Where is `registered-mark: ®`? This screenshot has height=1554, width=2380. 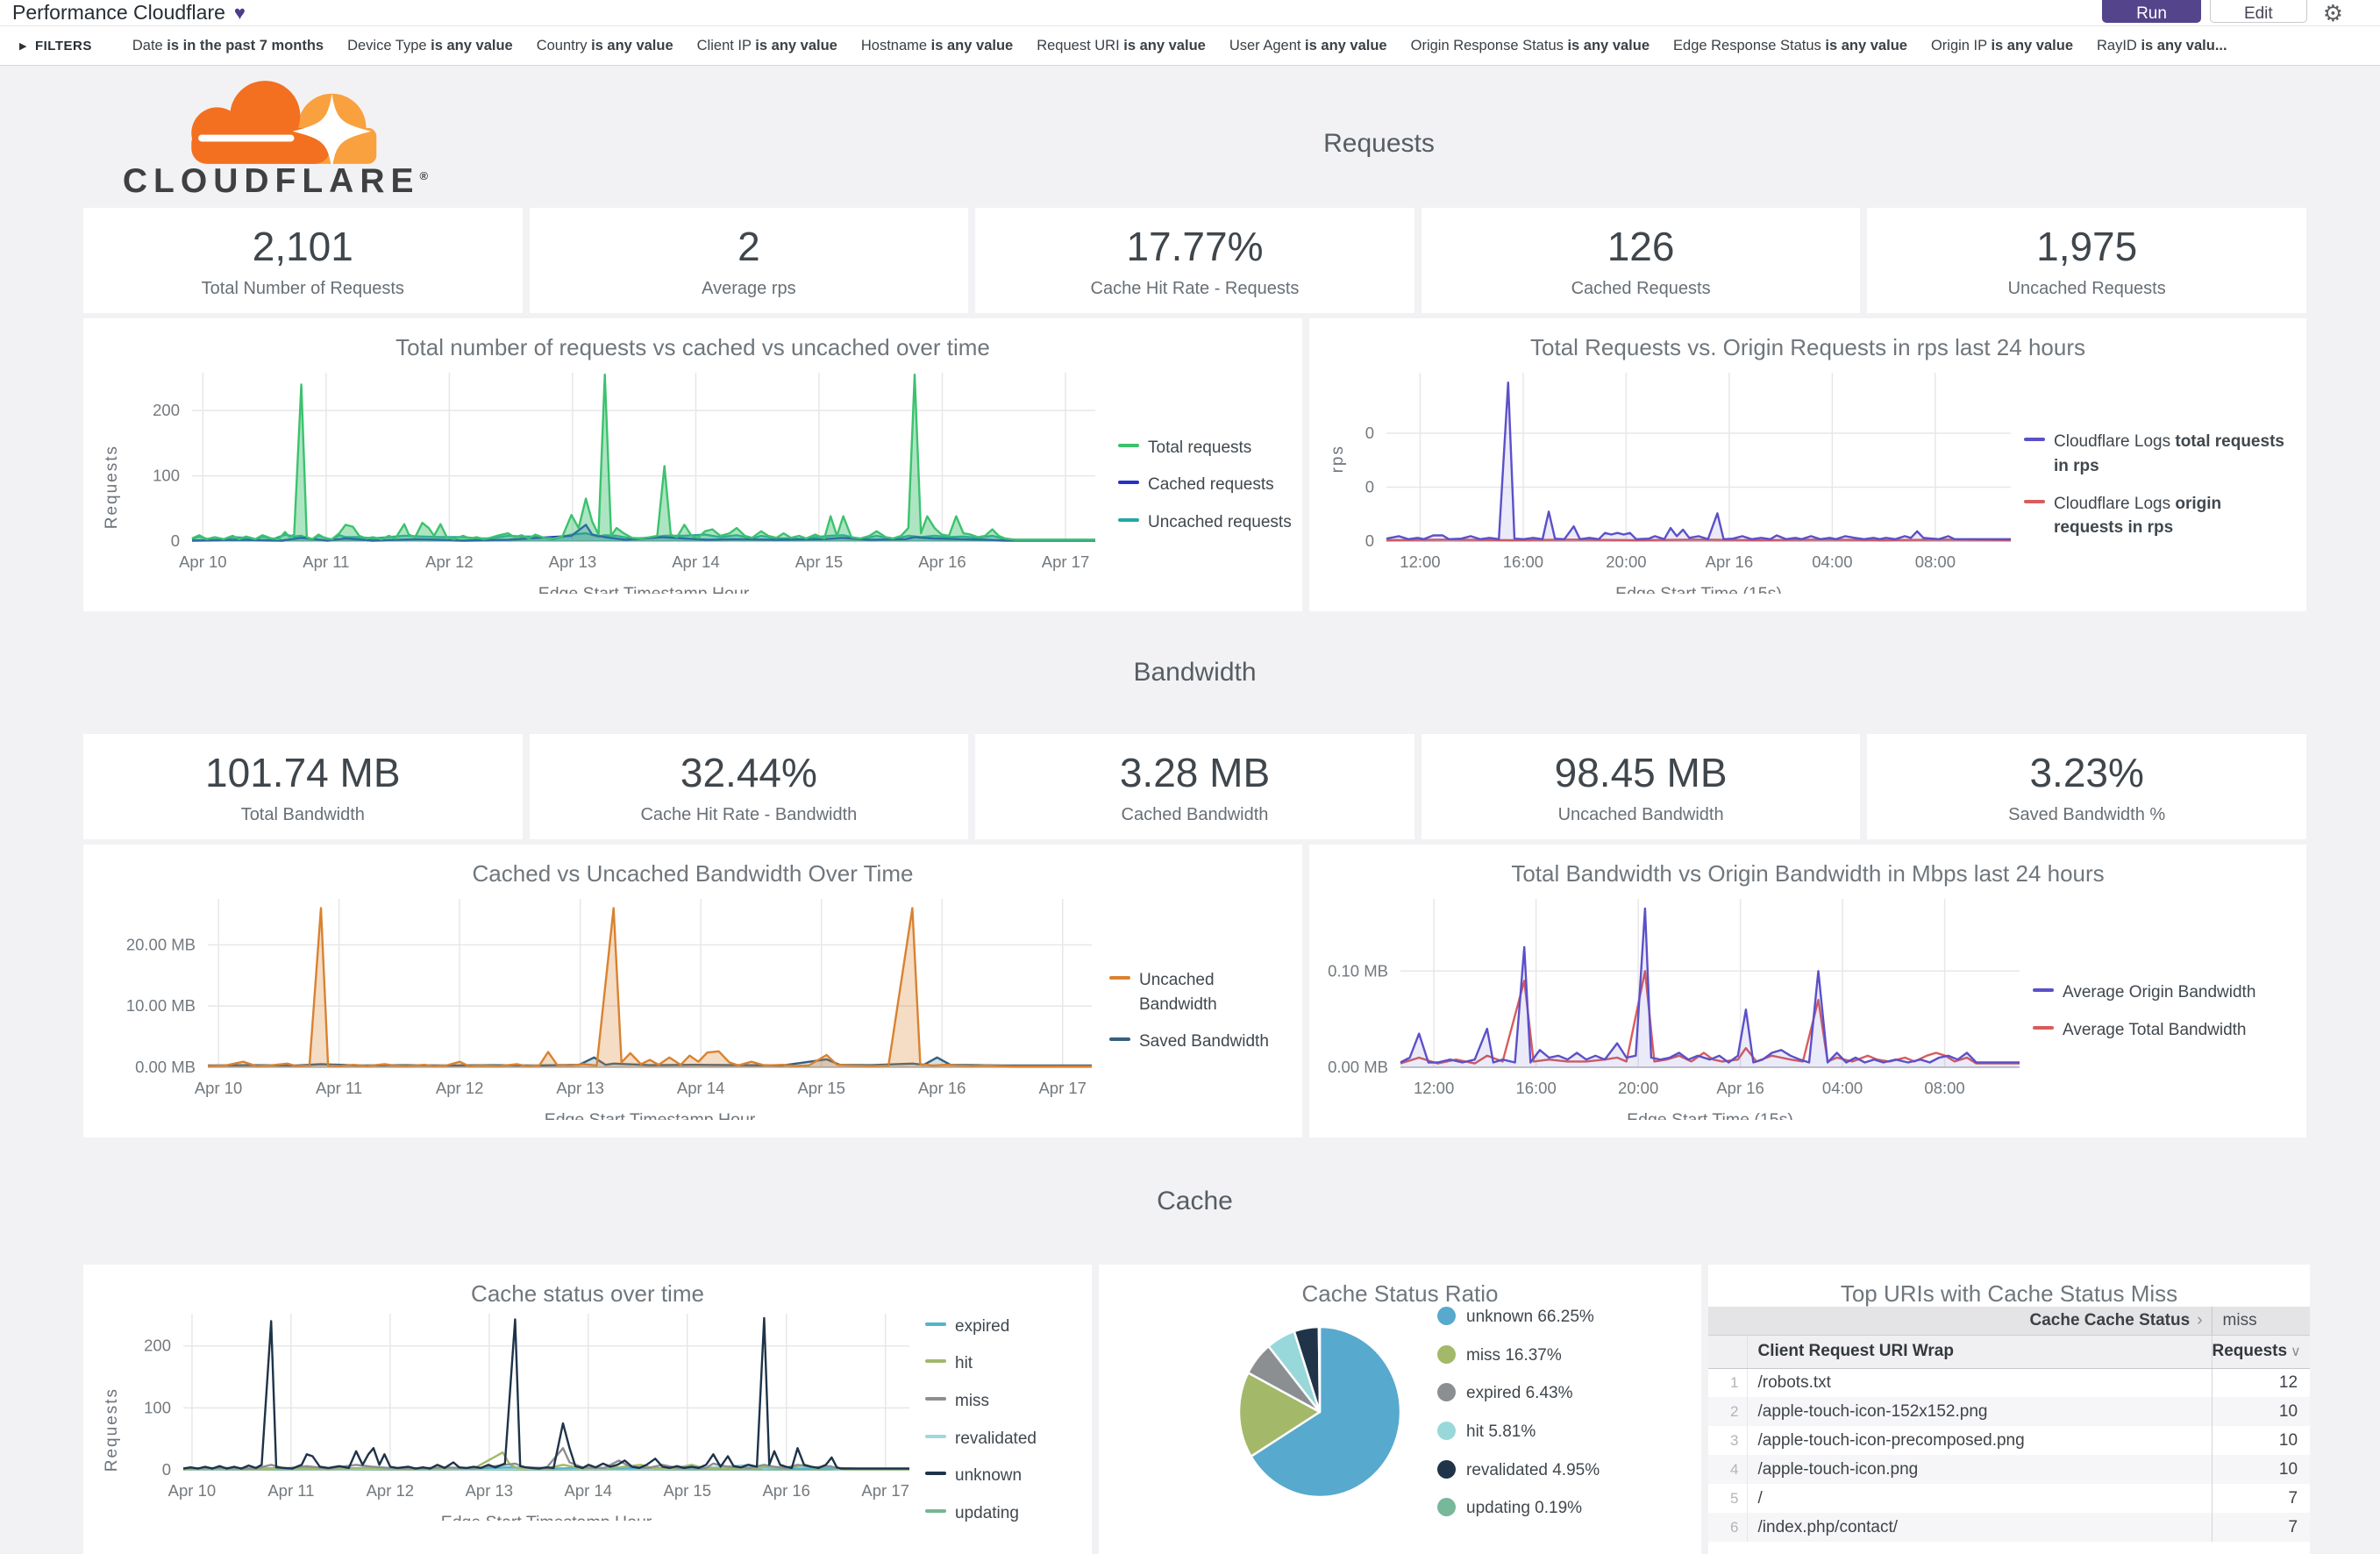
registered-mark: ® is located at coordinates (424, 176).